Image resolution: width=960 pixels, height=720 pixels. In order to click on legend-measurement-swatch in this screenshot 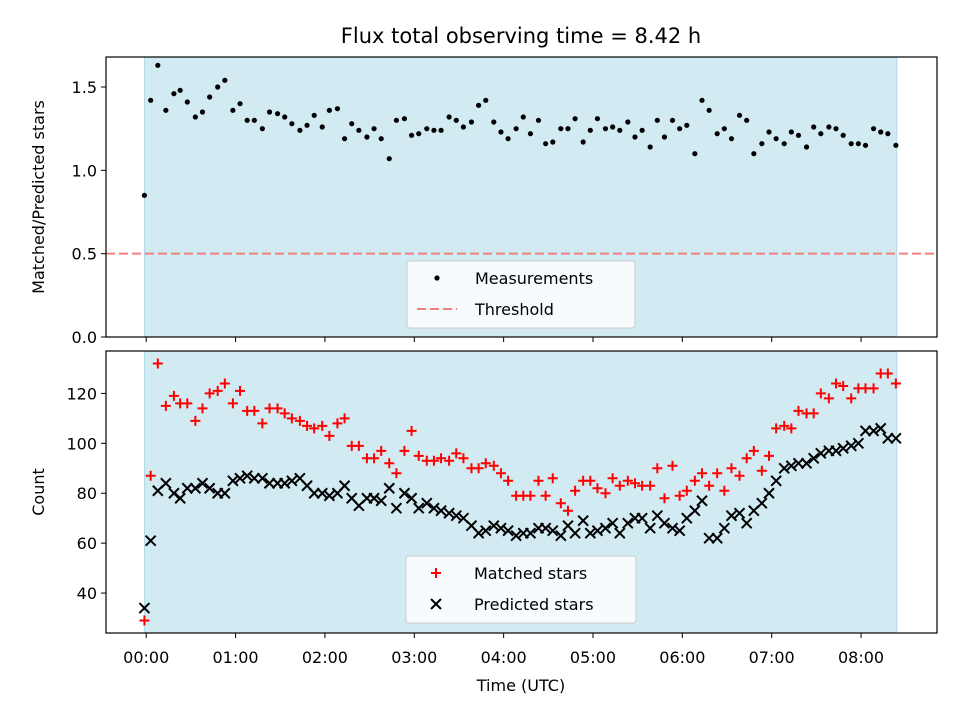, I will do `click(437, 278)`.